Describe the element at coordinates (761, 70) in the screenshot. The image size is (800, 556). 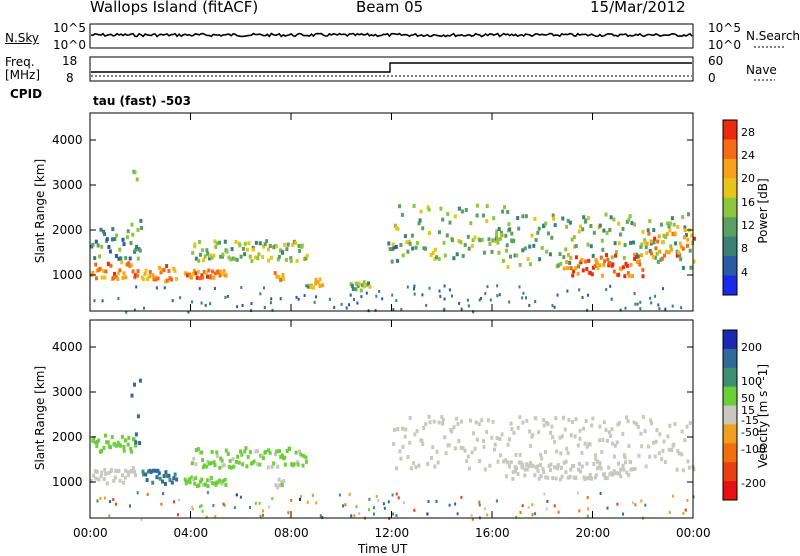
I see `nave-label: Nave` at that location.